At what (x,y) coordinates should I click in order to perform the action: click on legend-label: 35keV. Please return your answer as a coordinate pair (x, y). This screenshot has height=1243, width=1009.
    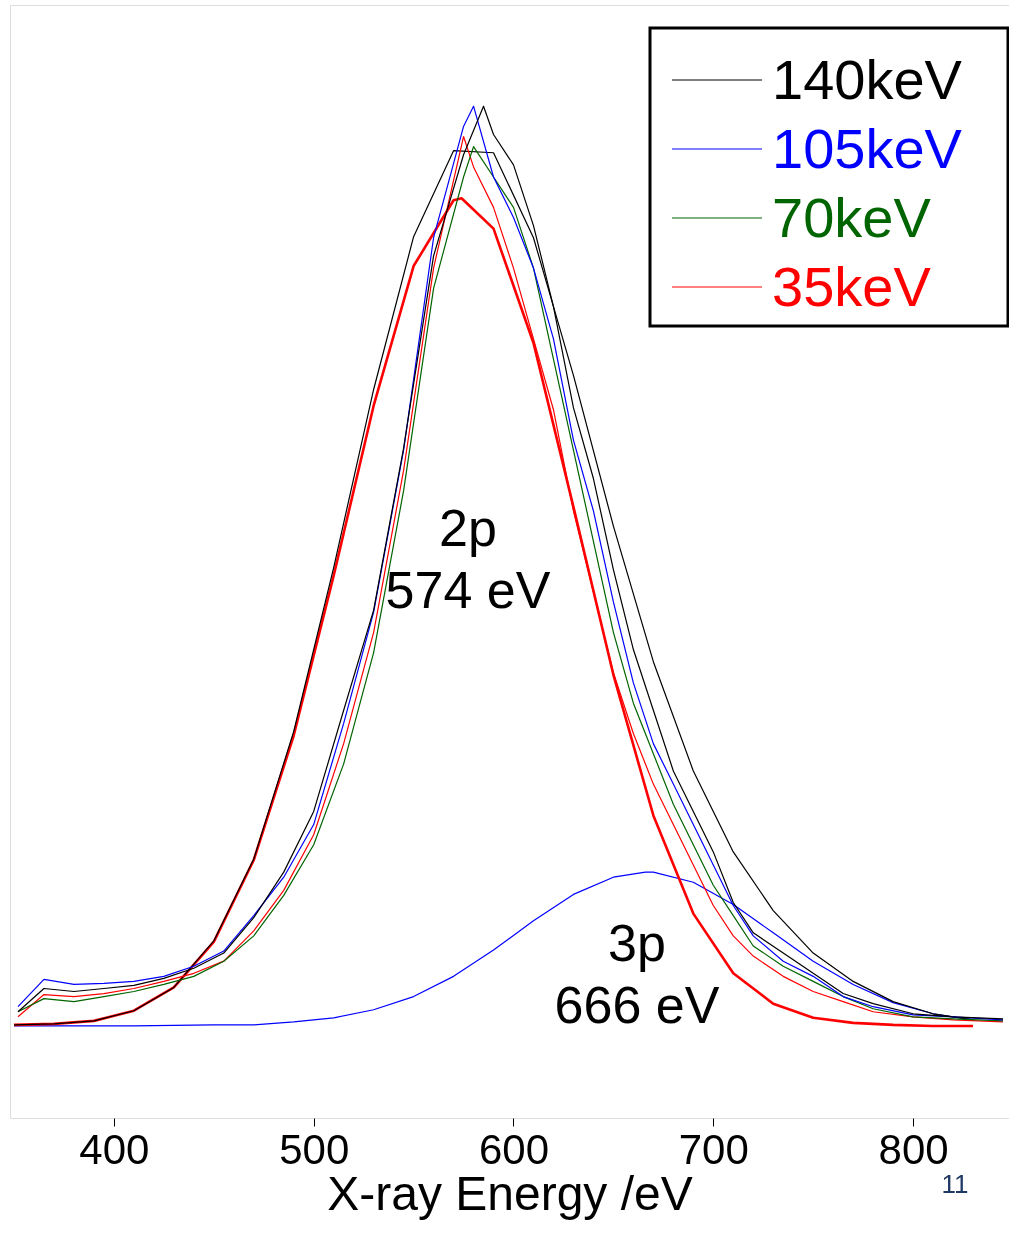
    Looking at the image, I should click on (852, 286).